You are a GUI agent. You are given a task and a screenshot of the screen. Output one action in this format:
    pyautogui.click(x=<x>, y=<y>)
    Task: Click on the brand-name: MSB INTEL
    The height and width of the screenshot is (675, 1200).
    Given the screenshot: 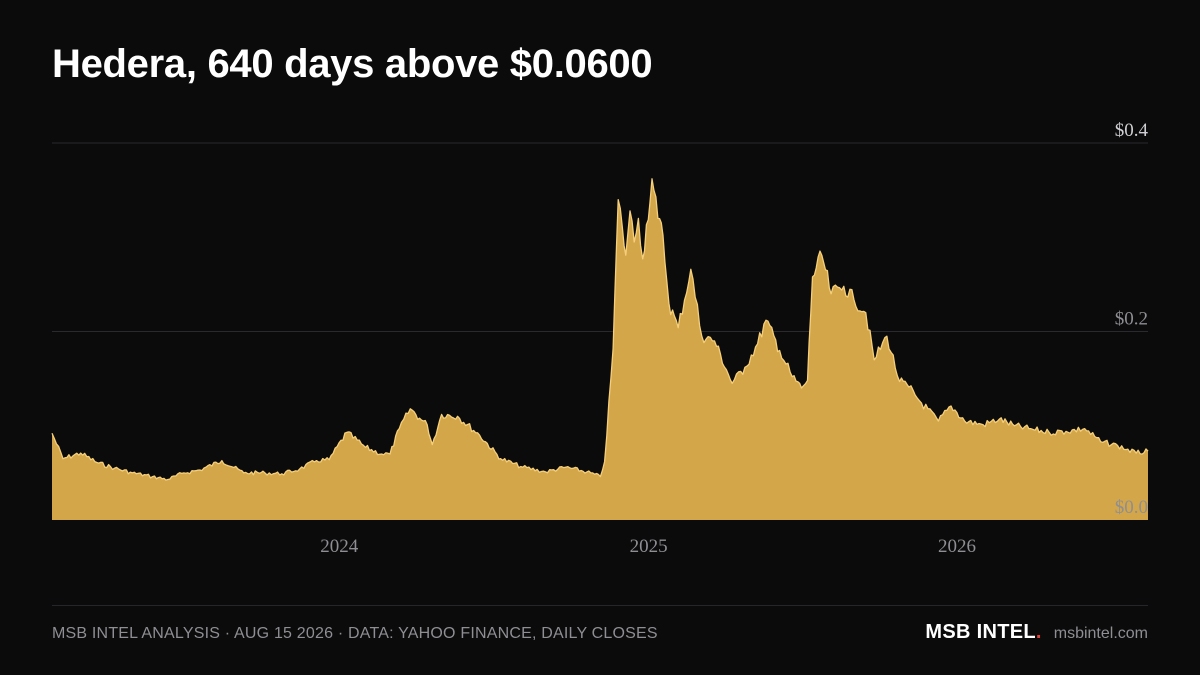 What is the action you would take?
    pyautogui.click(x=980, y=632)
    